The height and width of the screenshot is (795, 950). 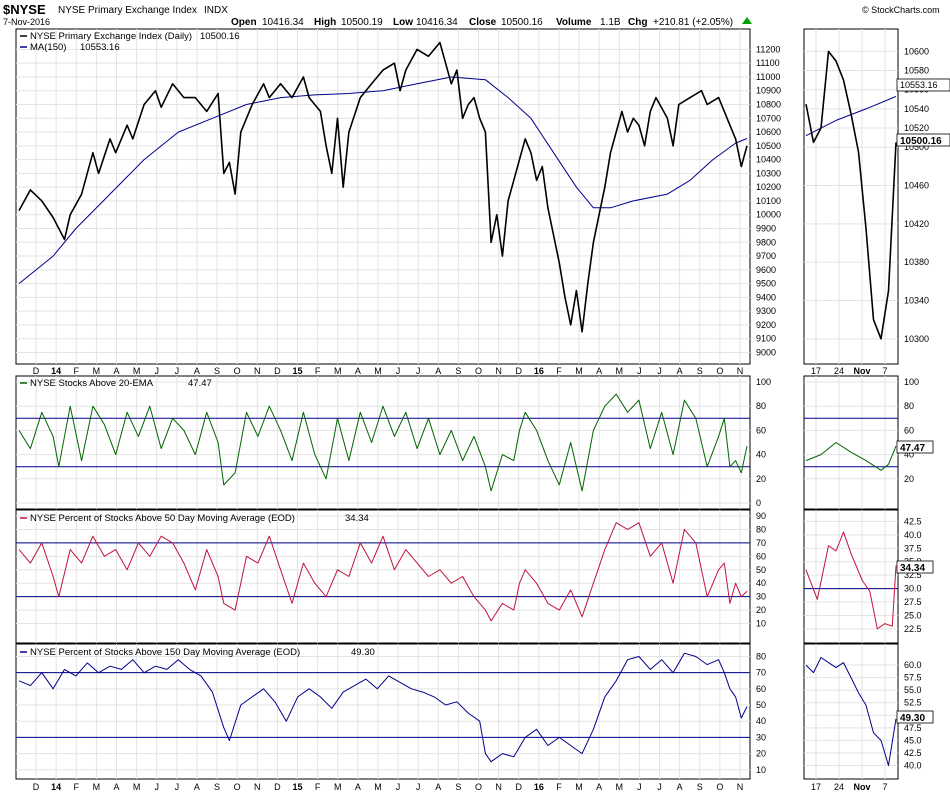 I want to click on zoom-y-tick-label: 20, so click(x=909, y=479).